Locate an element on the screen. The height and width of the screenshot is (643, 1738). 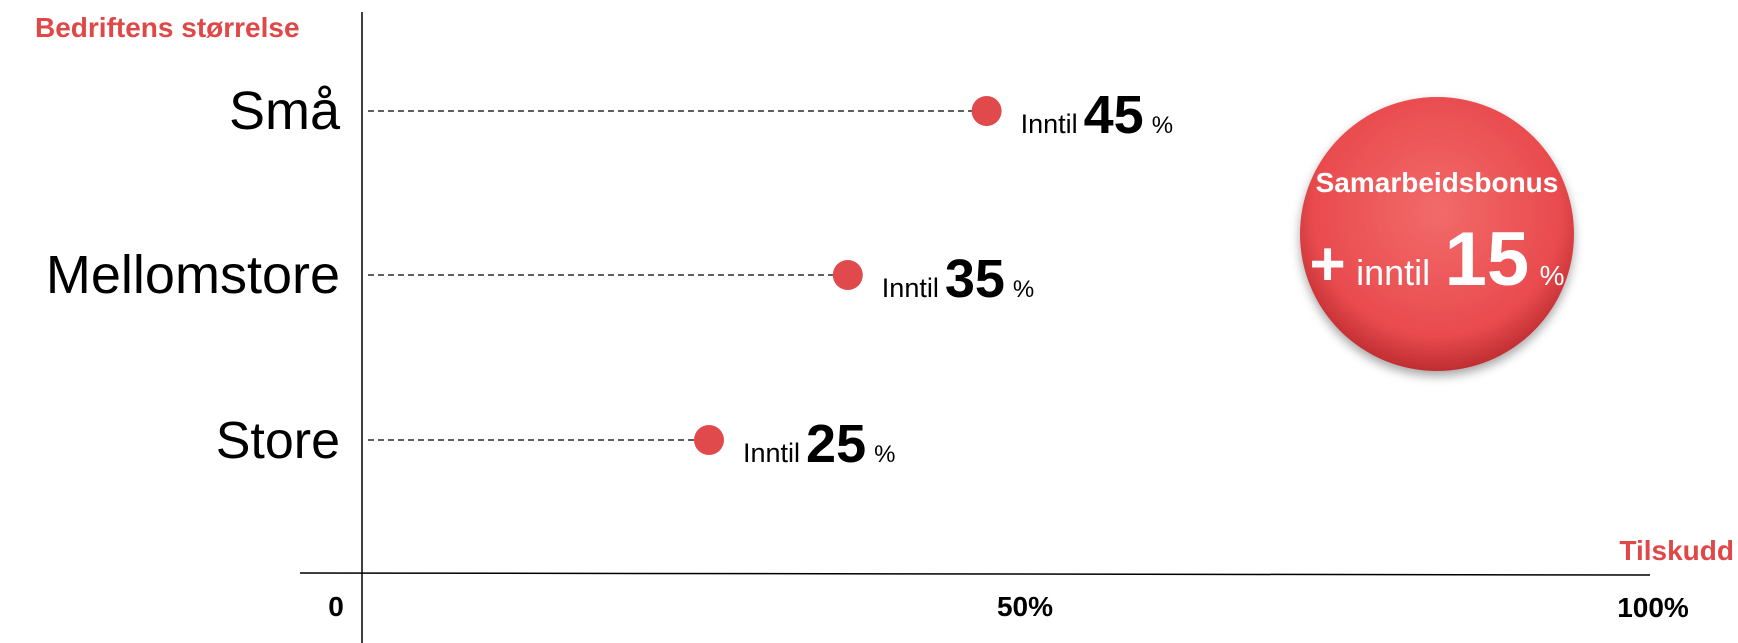
bonus-unit: % is located at coordinates (1552, 275).